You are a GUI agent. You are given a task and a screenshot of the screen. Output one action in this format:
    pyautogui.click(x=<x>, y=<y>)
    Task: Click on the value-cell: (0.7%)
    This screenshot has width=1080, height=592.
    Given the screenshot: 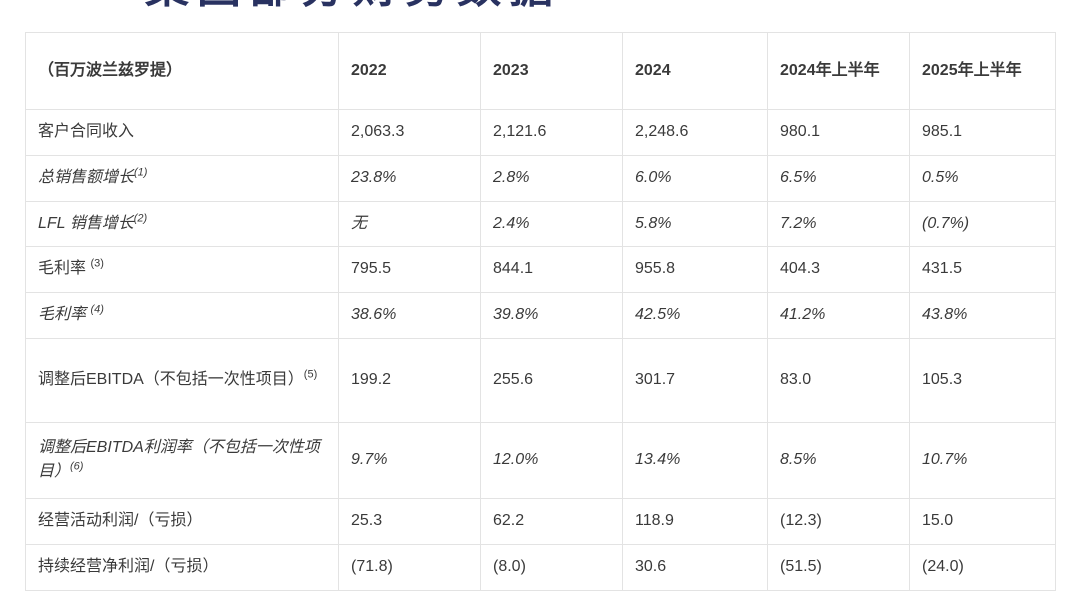 What is the action you would take?
    pyautogui.click(x=982, y=224)
    